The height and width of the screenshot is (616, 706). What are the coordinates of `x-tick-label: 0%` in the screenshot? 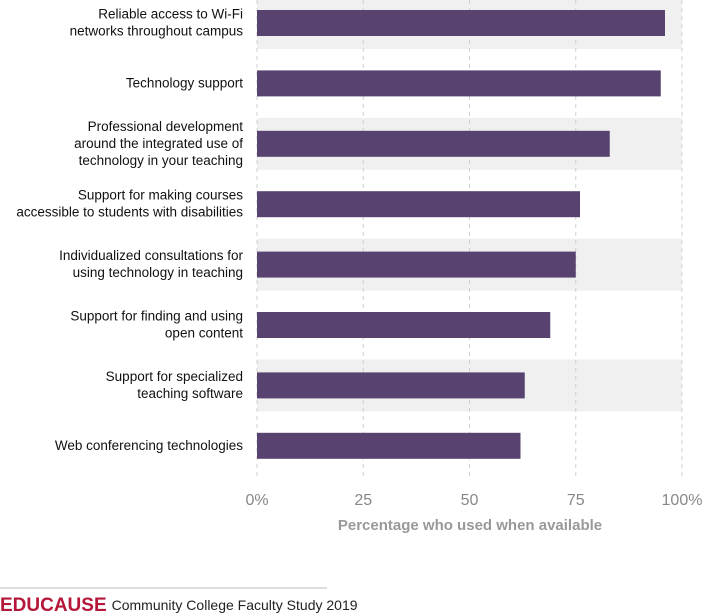 It's located at (256, 500).